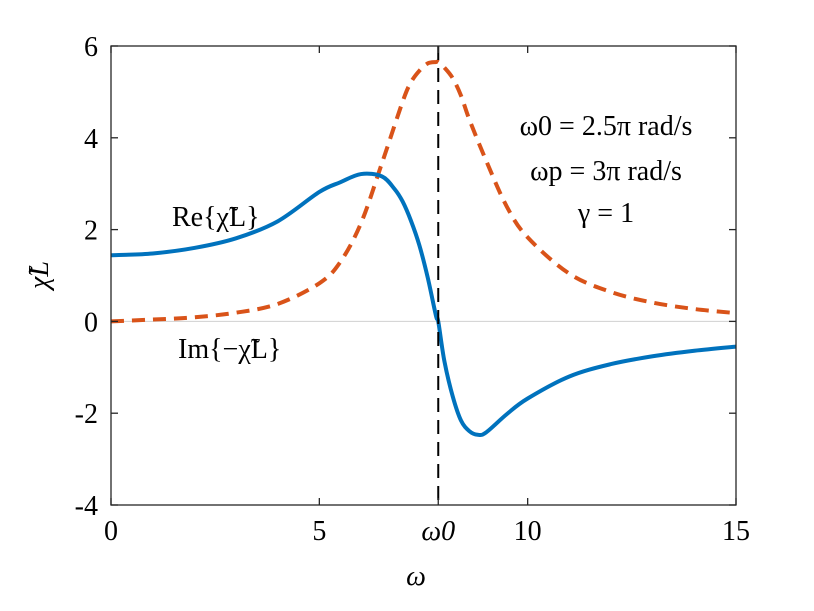  Describe the element at coordinates (229, 349) in the screenshot. I see `im-series-label: Im{−χ̃L}` at that location.